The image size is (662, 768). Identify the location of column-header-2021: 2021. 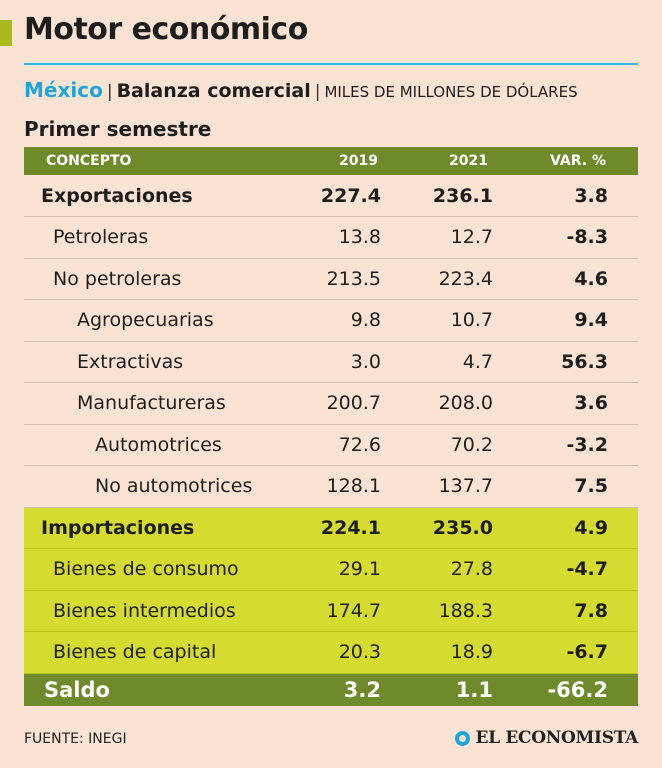
(468, 161).